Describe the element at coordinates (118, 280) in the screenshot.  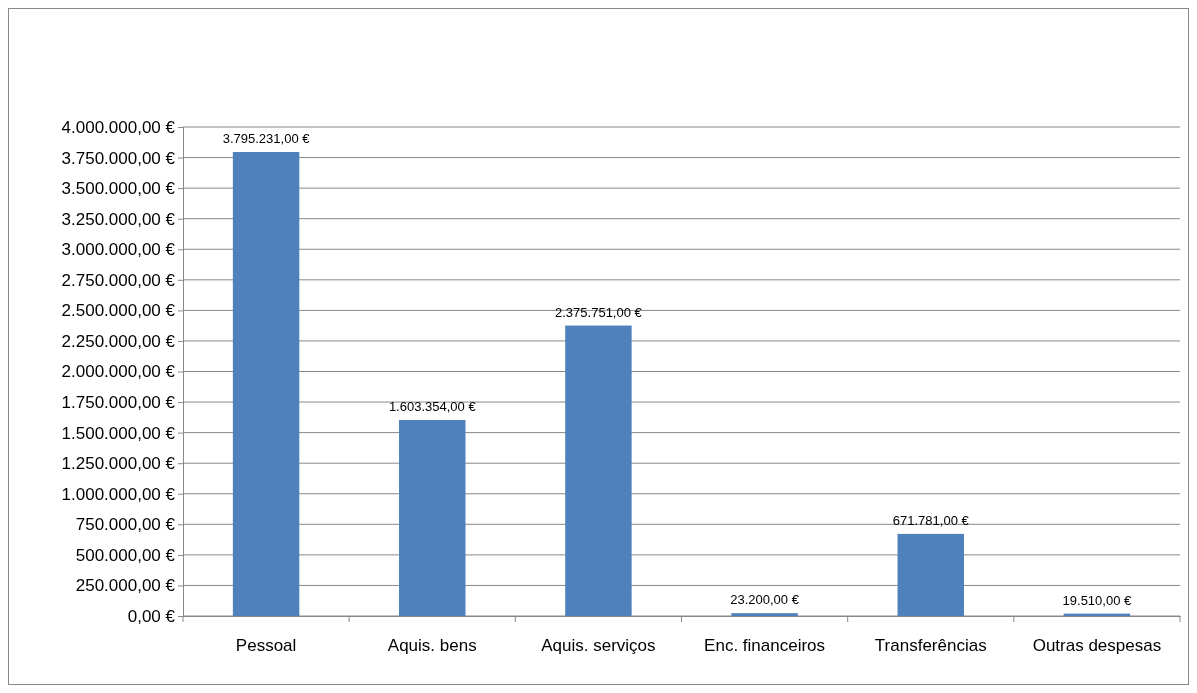
I see `y-tick-label: 2.750.000,00 €` at that location.